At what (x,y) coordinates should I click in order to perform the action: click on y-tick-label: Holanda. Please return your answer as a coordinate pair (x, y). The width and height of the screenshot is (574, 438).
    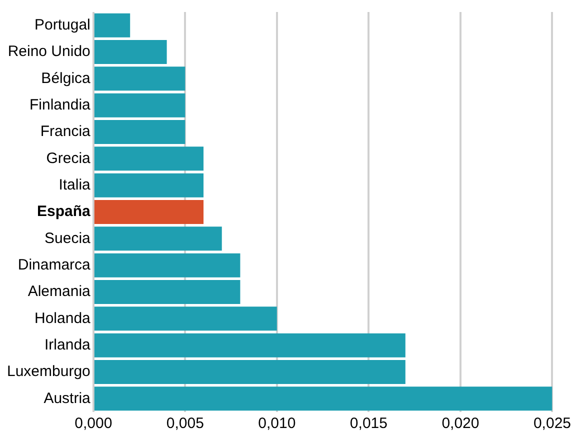
    Looking at the image, I should click on (63, 318).